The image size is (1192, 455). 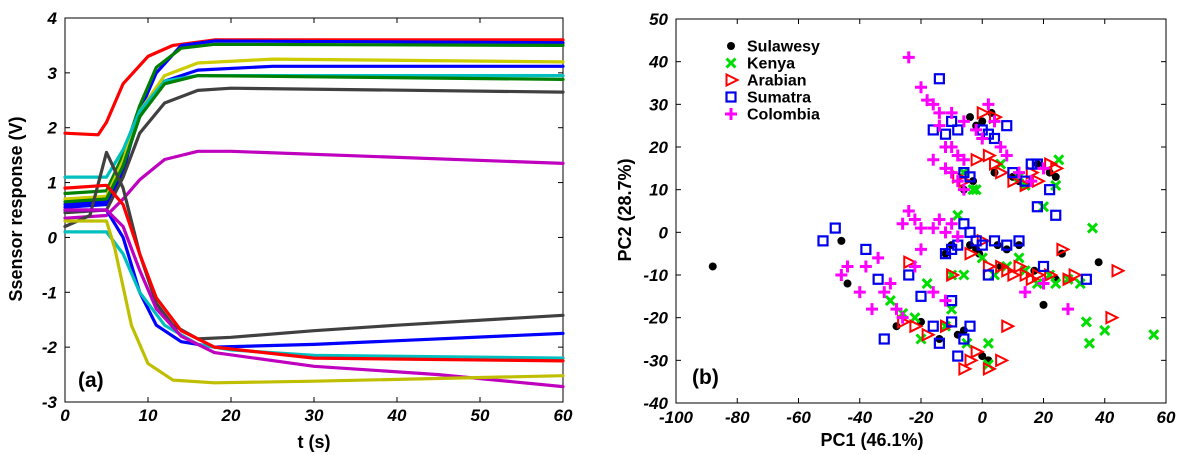 What do you see at coordinates (871, 440) in the screenshot?
I see `chart-b-xlabel: PC1 (46.1%)` at bounding box center [871, 440].